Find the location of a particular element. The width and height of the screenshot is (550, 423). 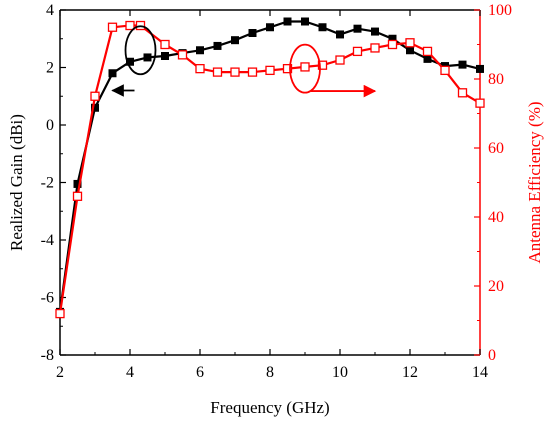

y-left-tick-label: -6 is located at coordinates (47, 298).